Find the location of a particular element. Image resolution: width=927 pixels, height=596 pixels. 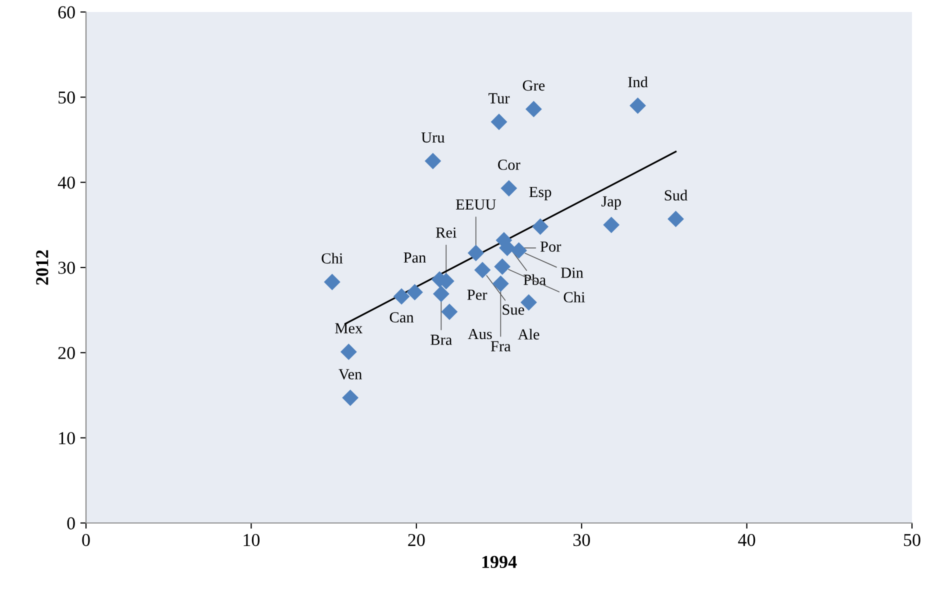

annotation: Din is located at coordinates (572, 273).